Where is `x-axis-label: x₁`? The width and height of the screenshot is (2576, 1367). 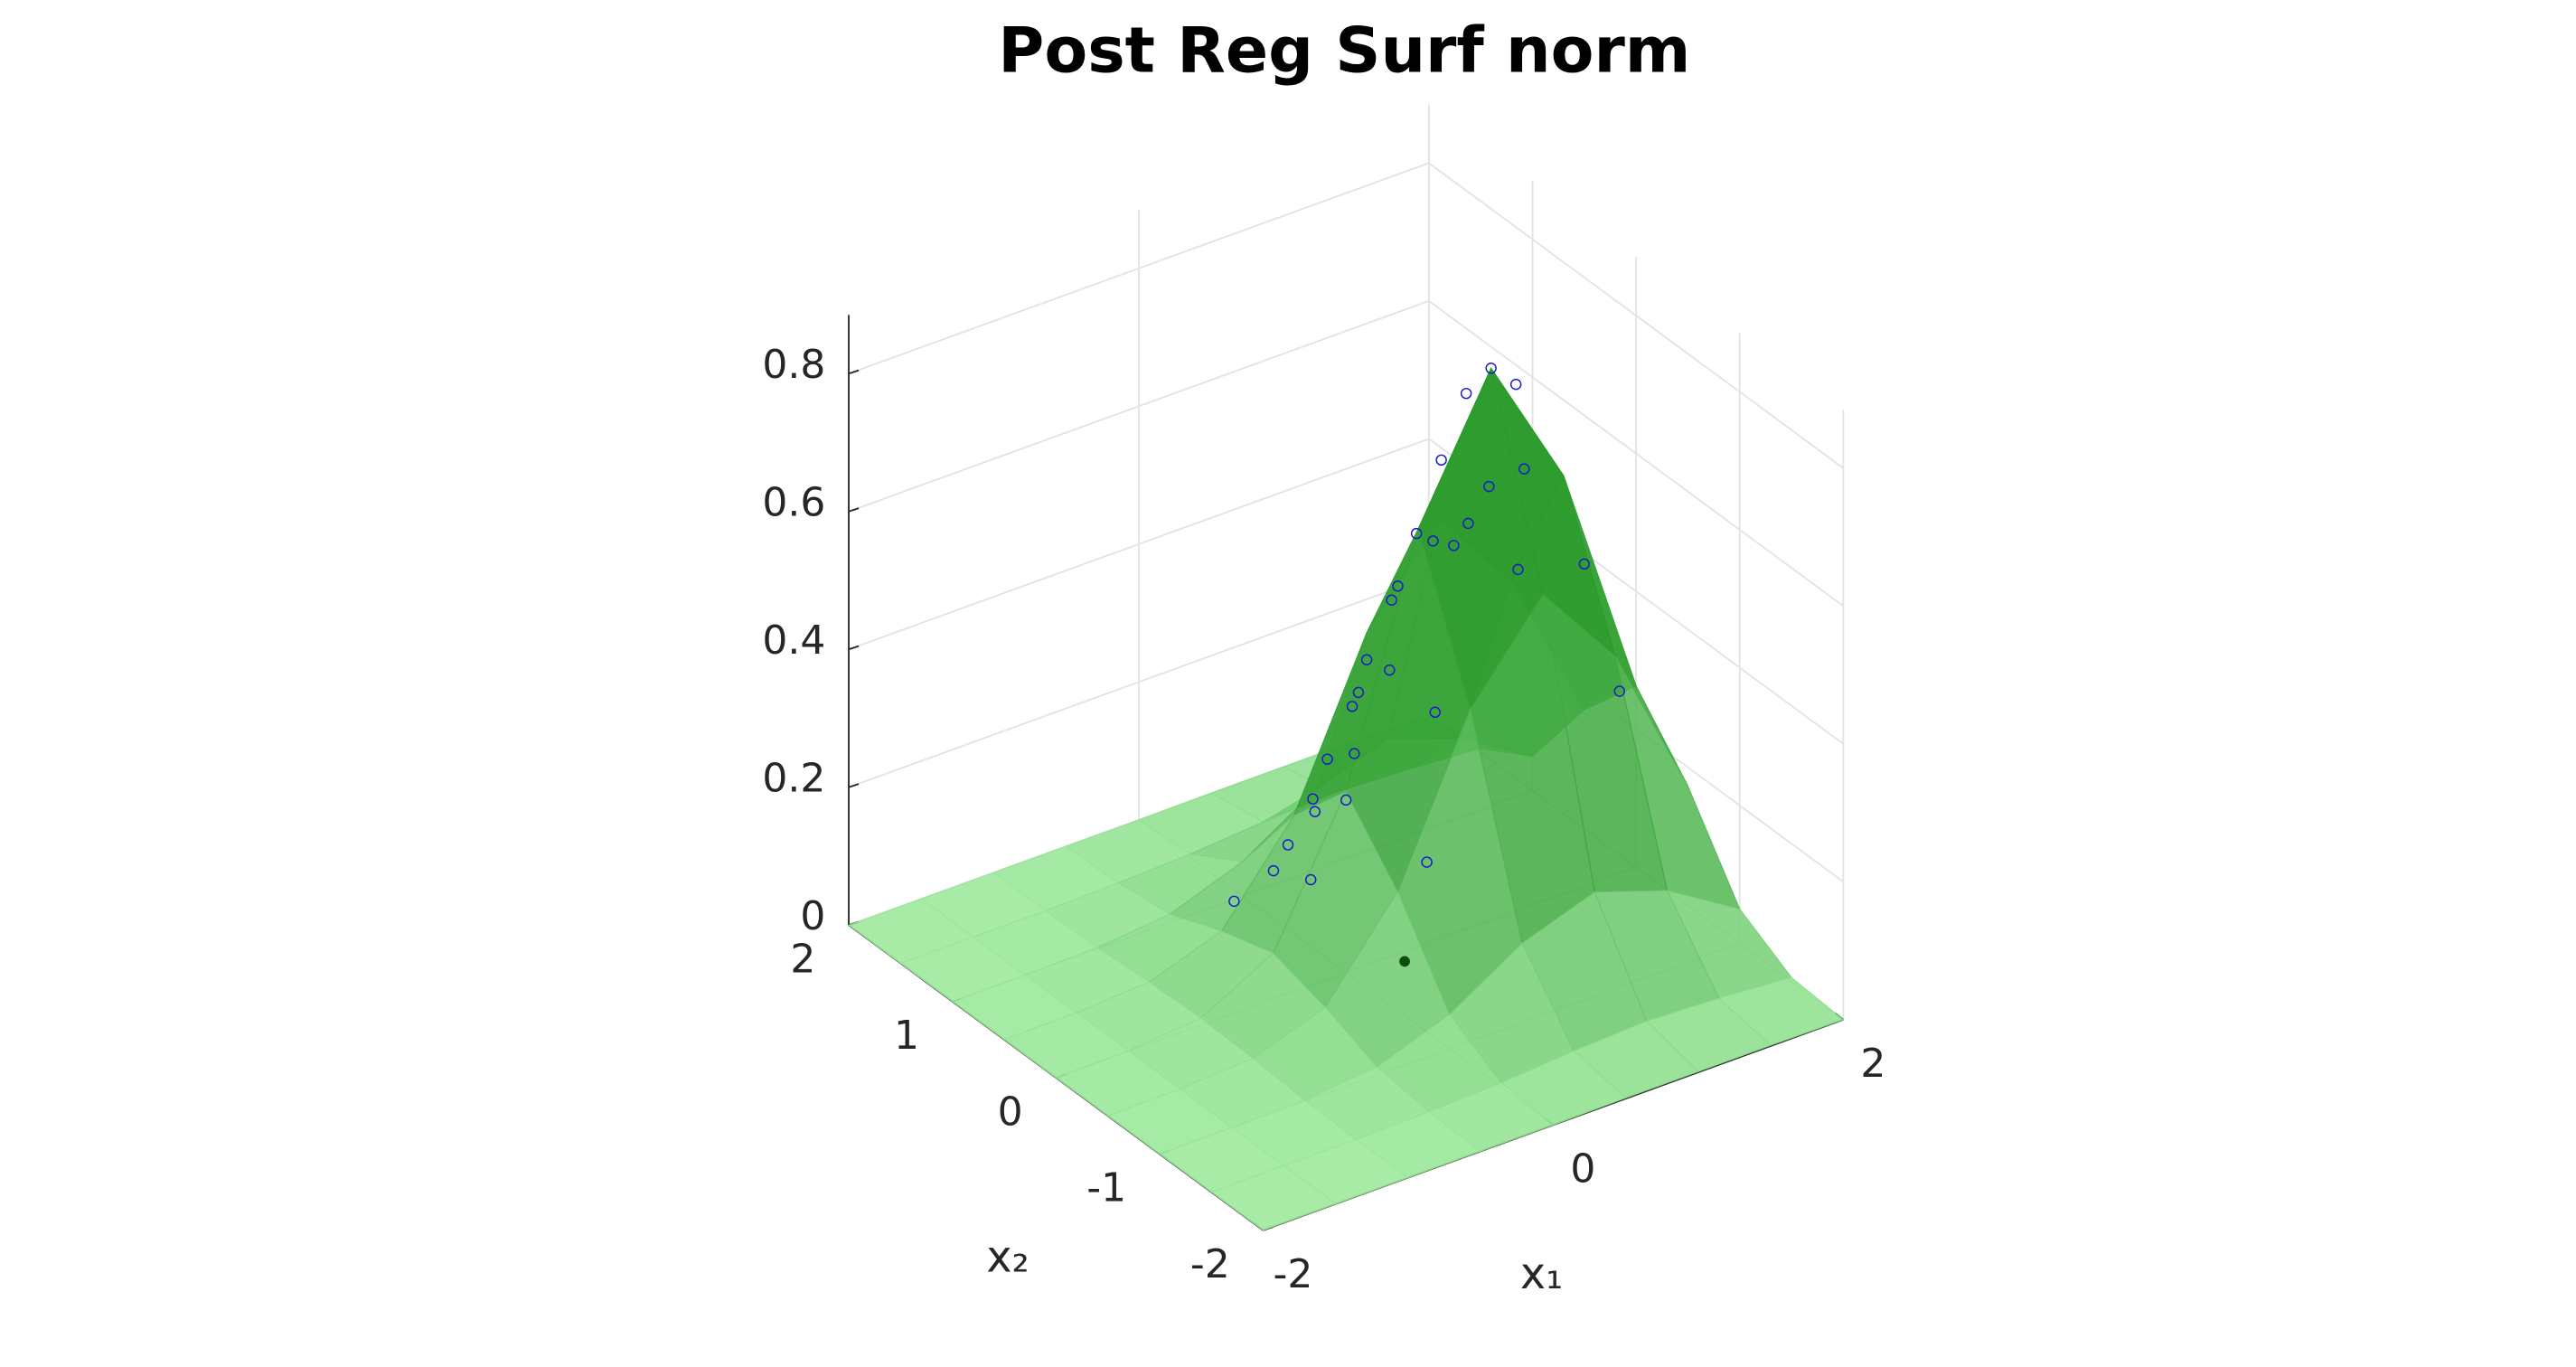 x-axis-label: x₁ is located at coordinates (1542, 1274).